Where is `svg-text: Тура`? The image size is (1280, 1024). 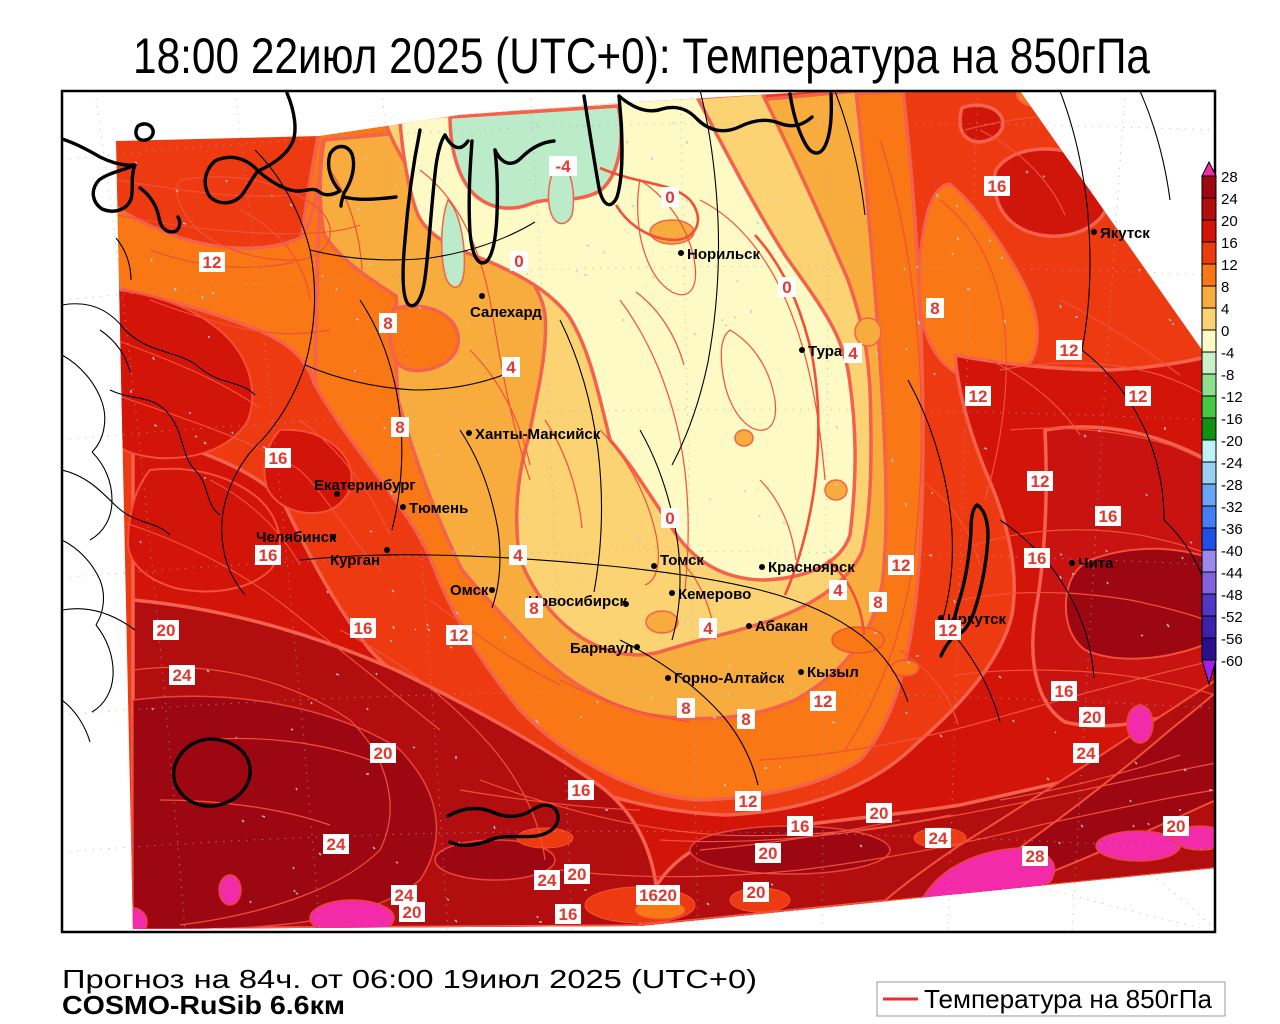 svg-text: Тура is located at coordinates (825, 351).